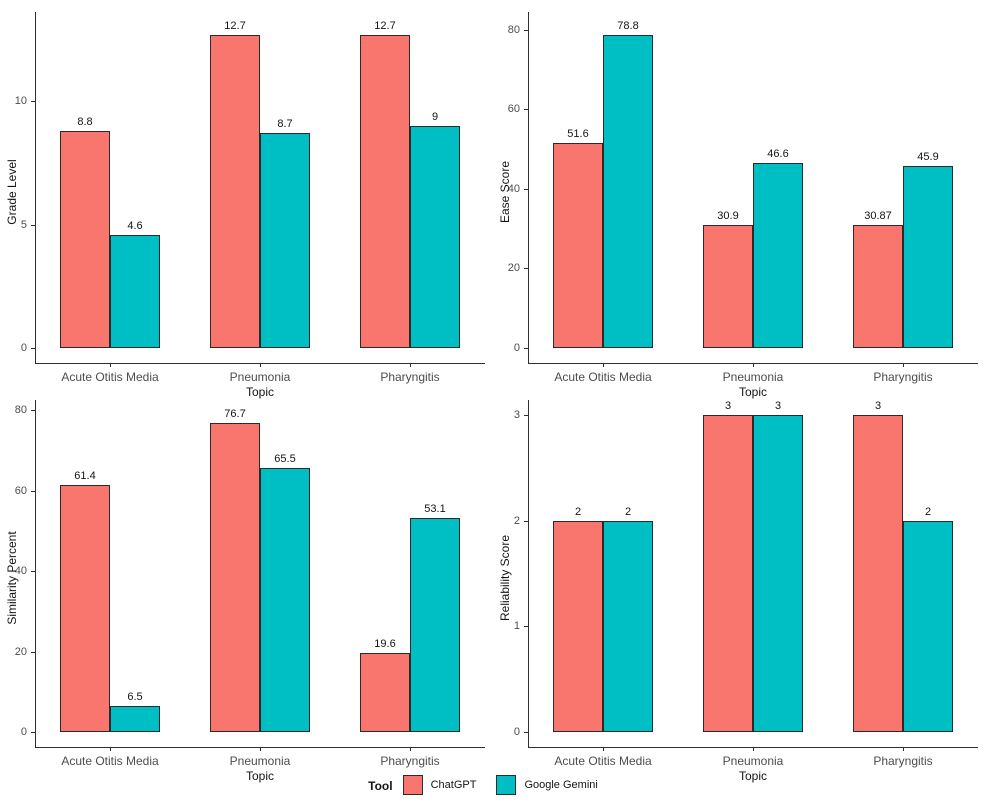 This screenshot has height=805, width=986. Describe the element at coordinates (928, 156) in the screenshot. I see `bar-value-label: 45.9` at that location.